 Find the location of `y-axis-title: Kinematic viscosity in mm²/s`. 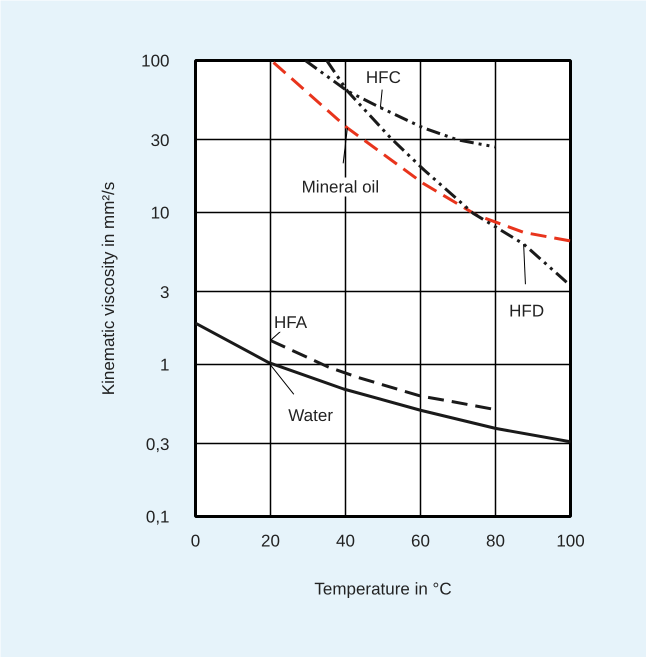

y-axis-title: Kinematic viscosity in mm²/s is located at coordinates (108, 289).